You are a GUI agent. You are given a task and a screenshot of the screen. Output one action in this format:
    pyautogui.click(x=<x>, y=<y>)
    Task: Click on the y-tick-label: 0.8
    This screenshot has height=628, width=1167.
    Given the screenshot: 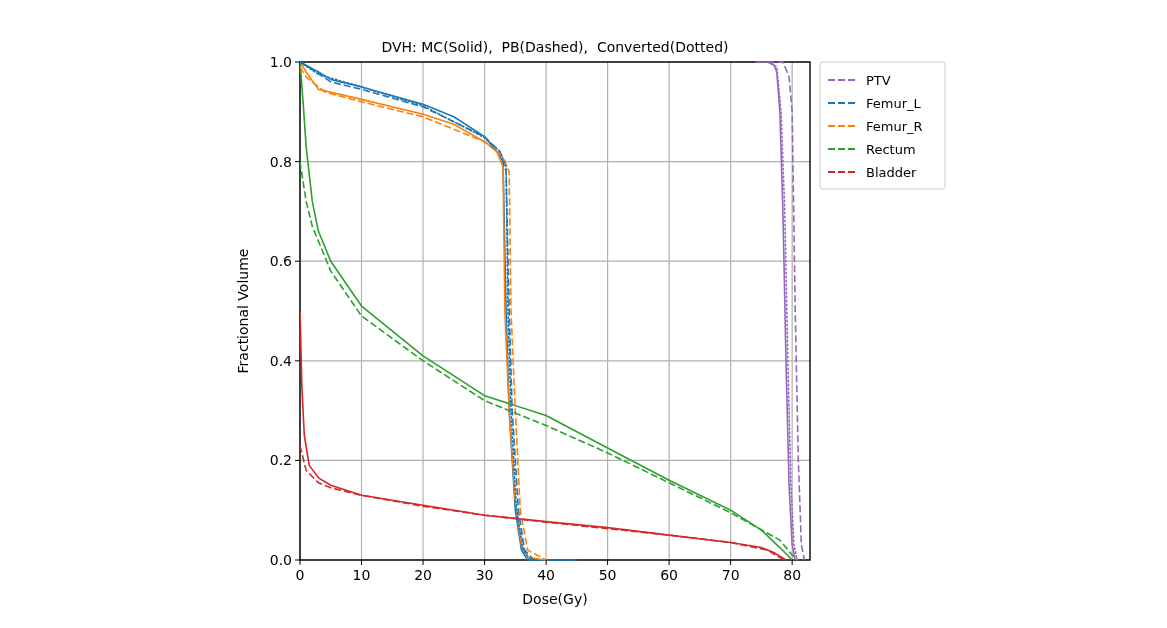 What is the action you would take?
    pyautogui.click(x=280, y=161)
    